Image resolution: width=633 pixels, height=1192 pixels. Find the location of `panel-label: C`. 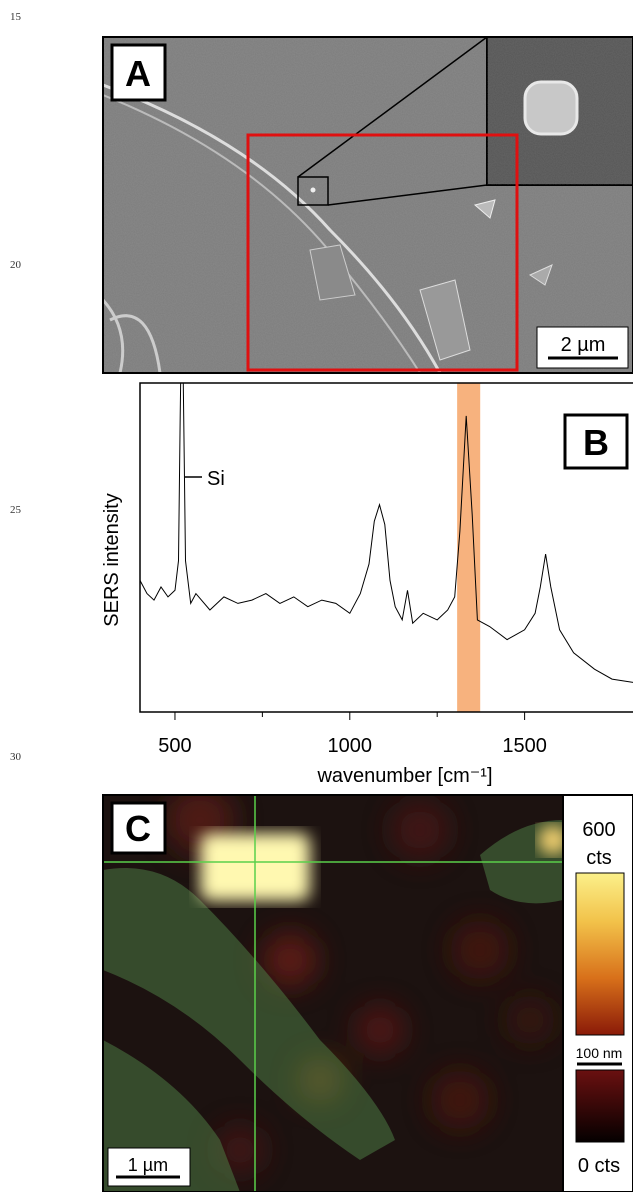

panel-label: C is located at coordinates (138, 828).